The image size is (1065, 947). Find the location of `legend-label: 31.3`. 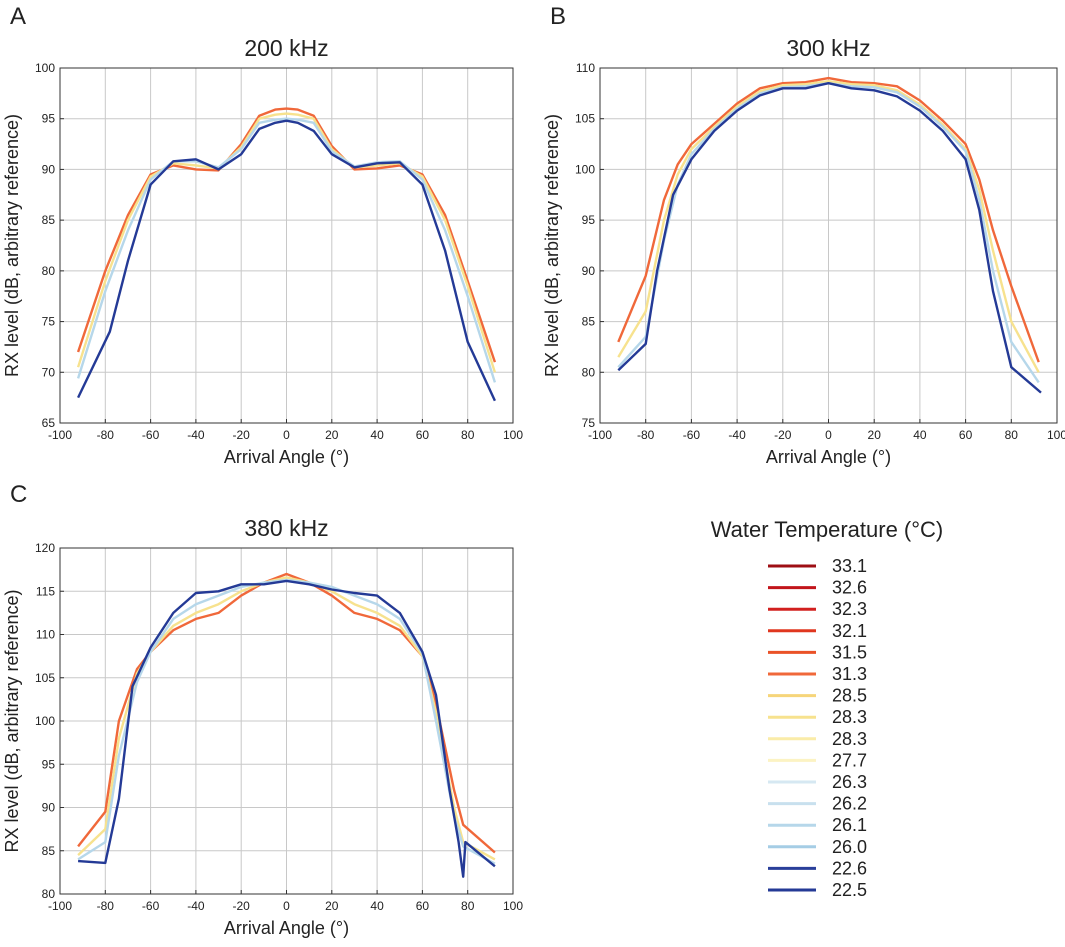

legend-label: 31.3 is located at coordinates (849, 674).